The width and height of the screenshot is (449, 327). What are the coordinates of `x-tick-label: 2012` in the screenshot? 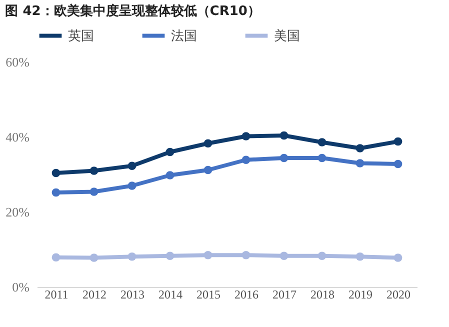 It's located at (94, 295).